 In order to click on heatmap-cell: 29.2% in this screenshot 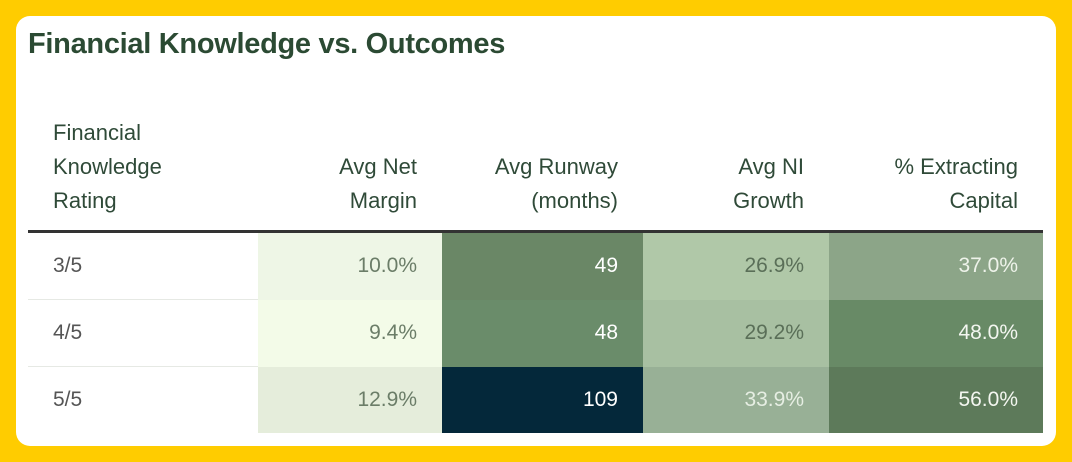, I will do `click(736, 333)`.